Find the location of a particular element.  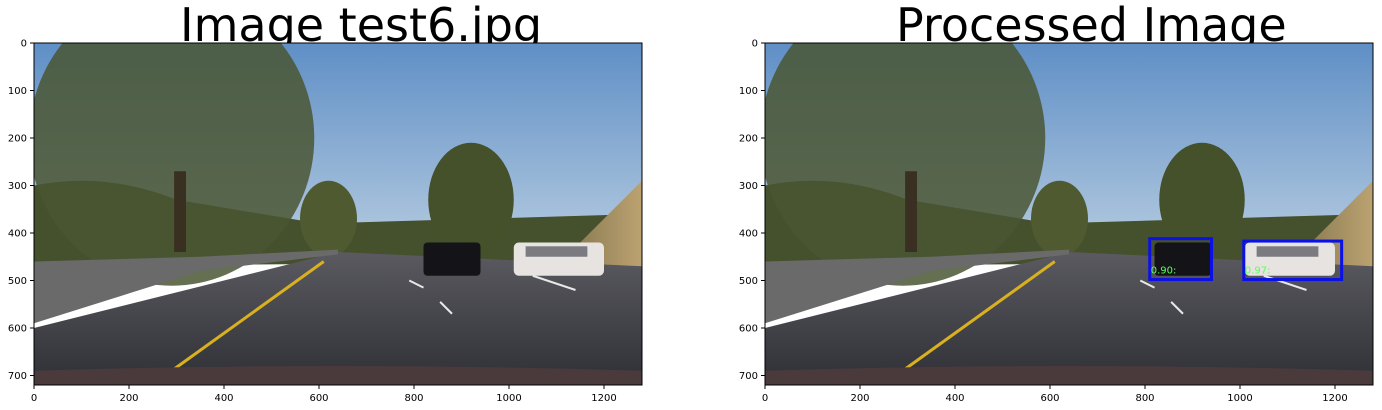

detection-score-label: 0.97: is located at coordinates (1258, 271).